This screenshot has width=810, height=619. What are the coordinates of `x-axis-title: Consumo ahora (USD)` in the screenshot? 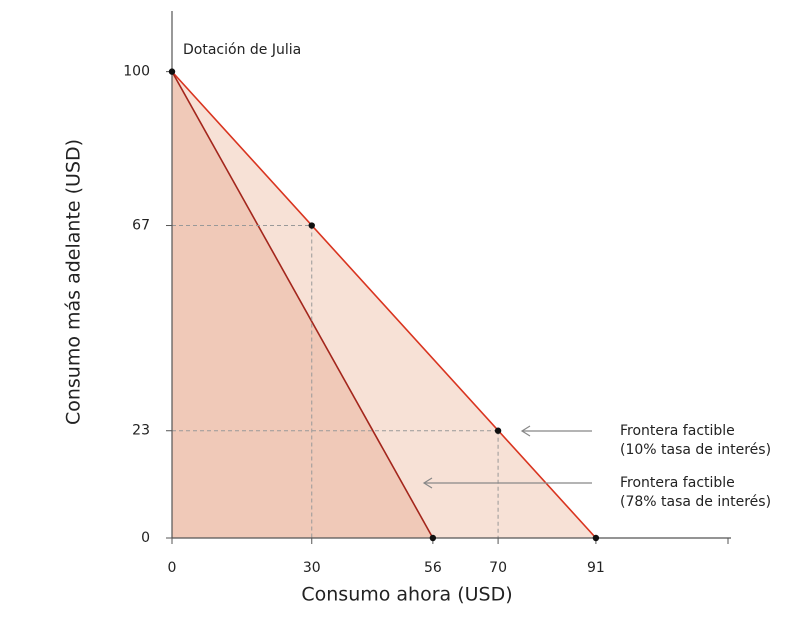 It's located at (406, 595).